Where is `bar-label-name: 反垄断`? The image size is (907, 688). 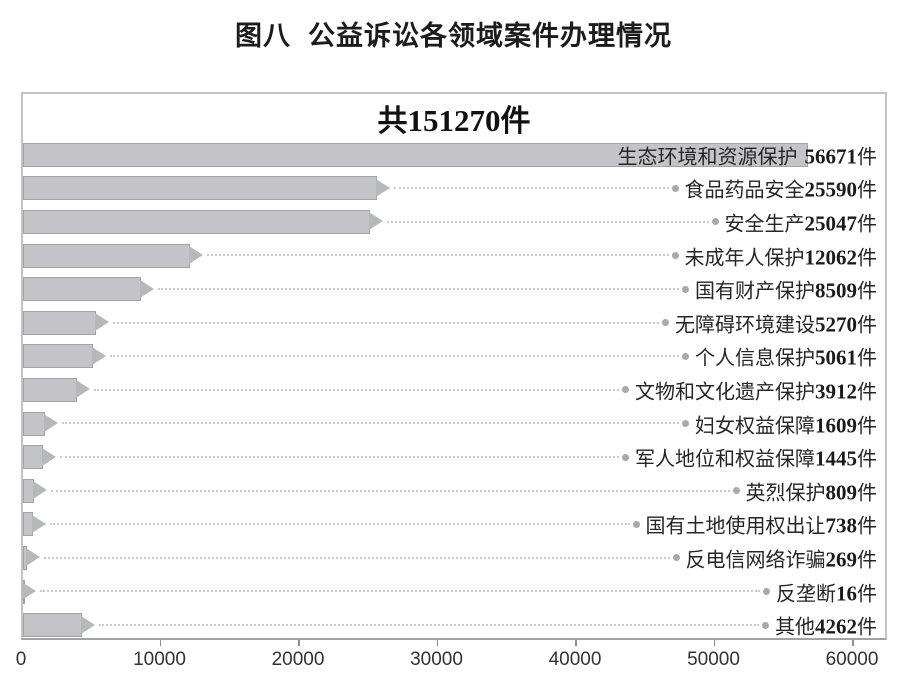
bar-label-name: 反垄断 is located at coordinates (806, 594).